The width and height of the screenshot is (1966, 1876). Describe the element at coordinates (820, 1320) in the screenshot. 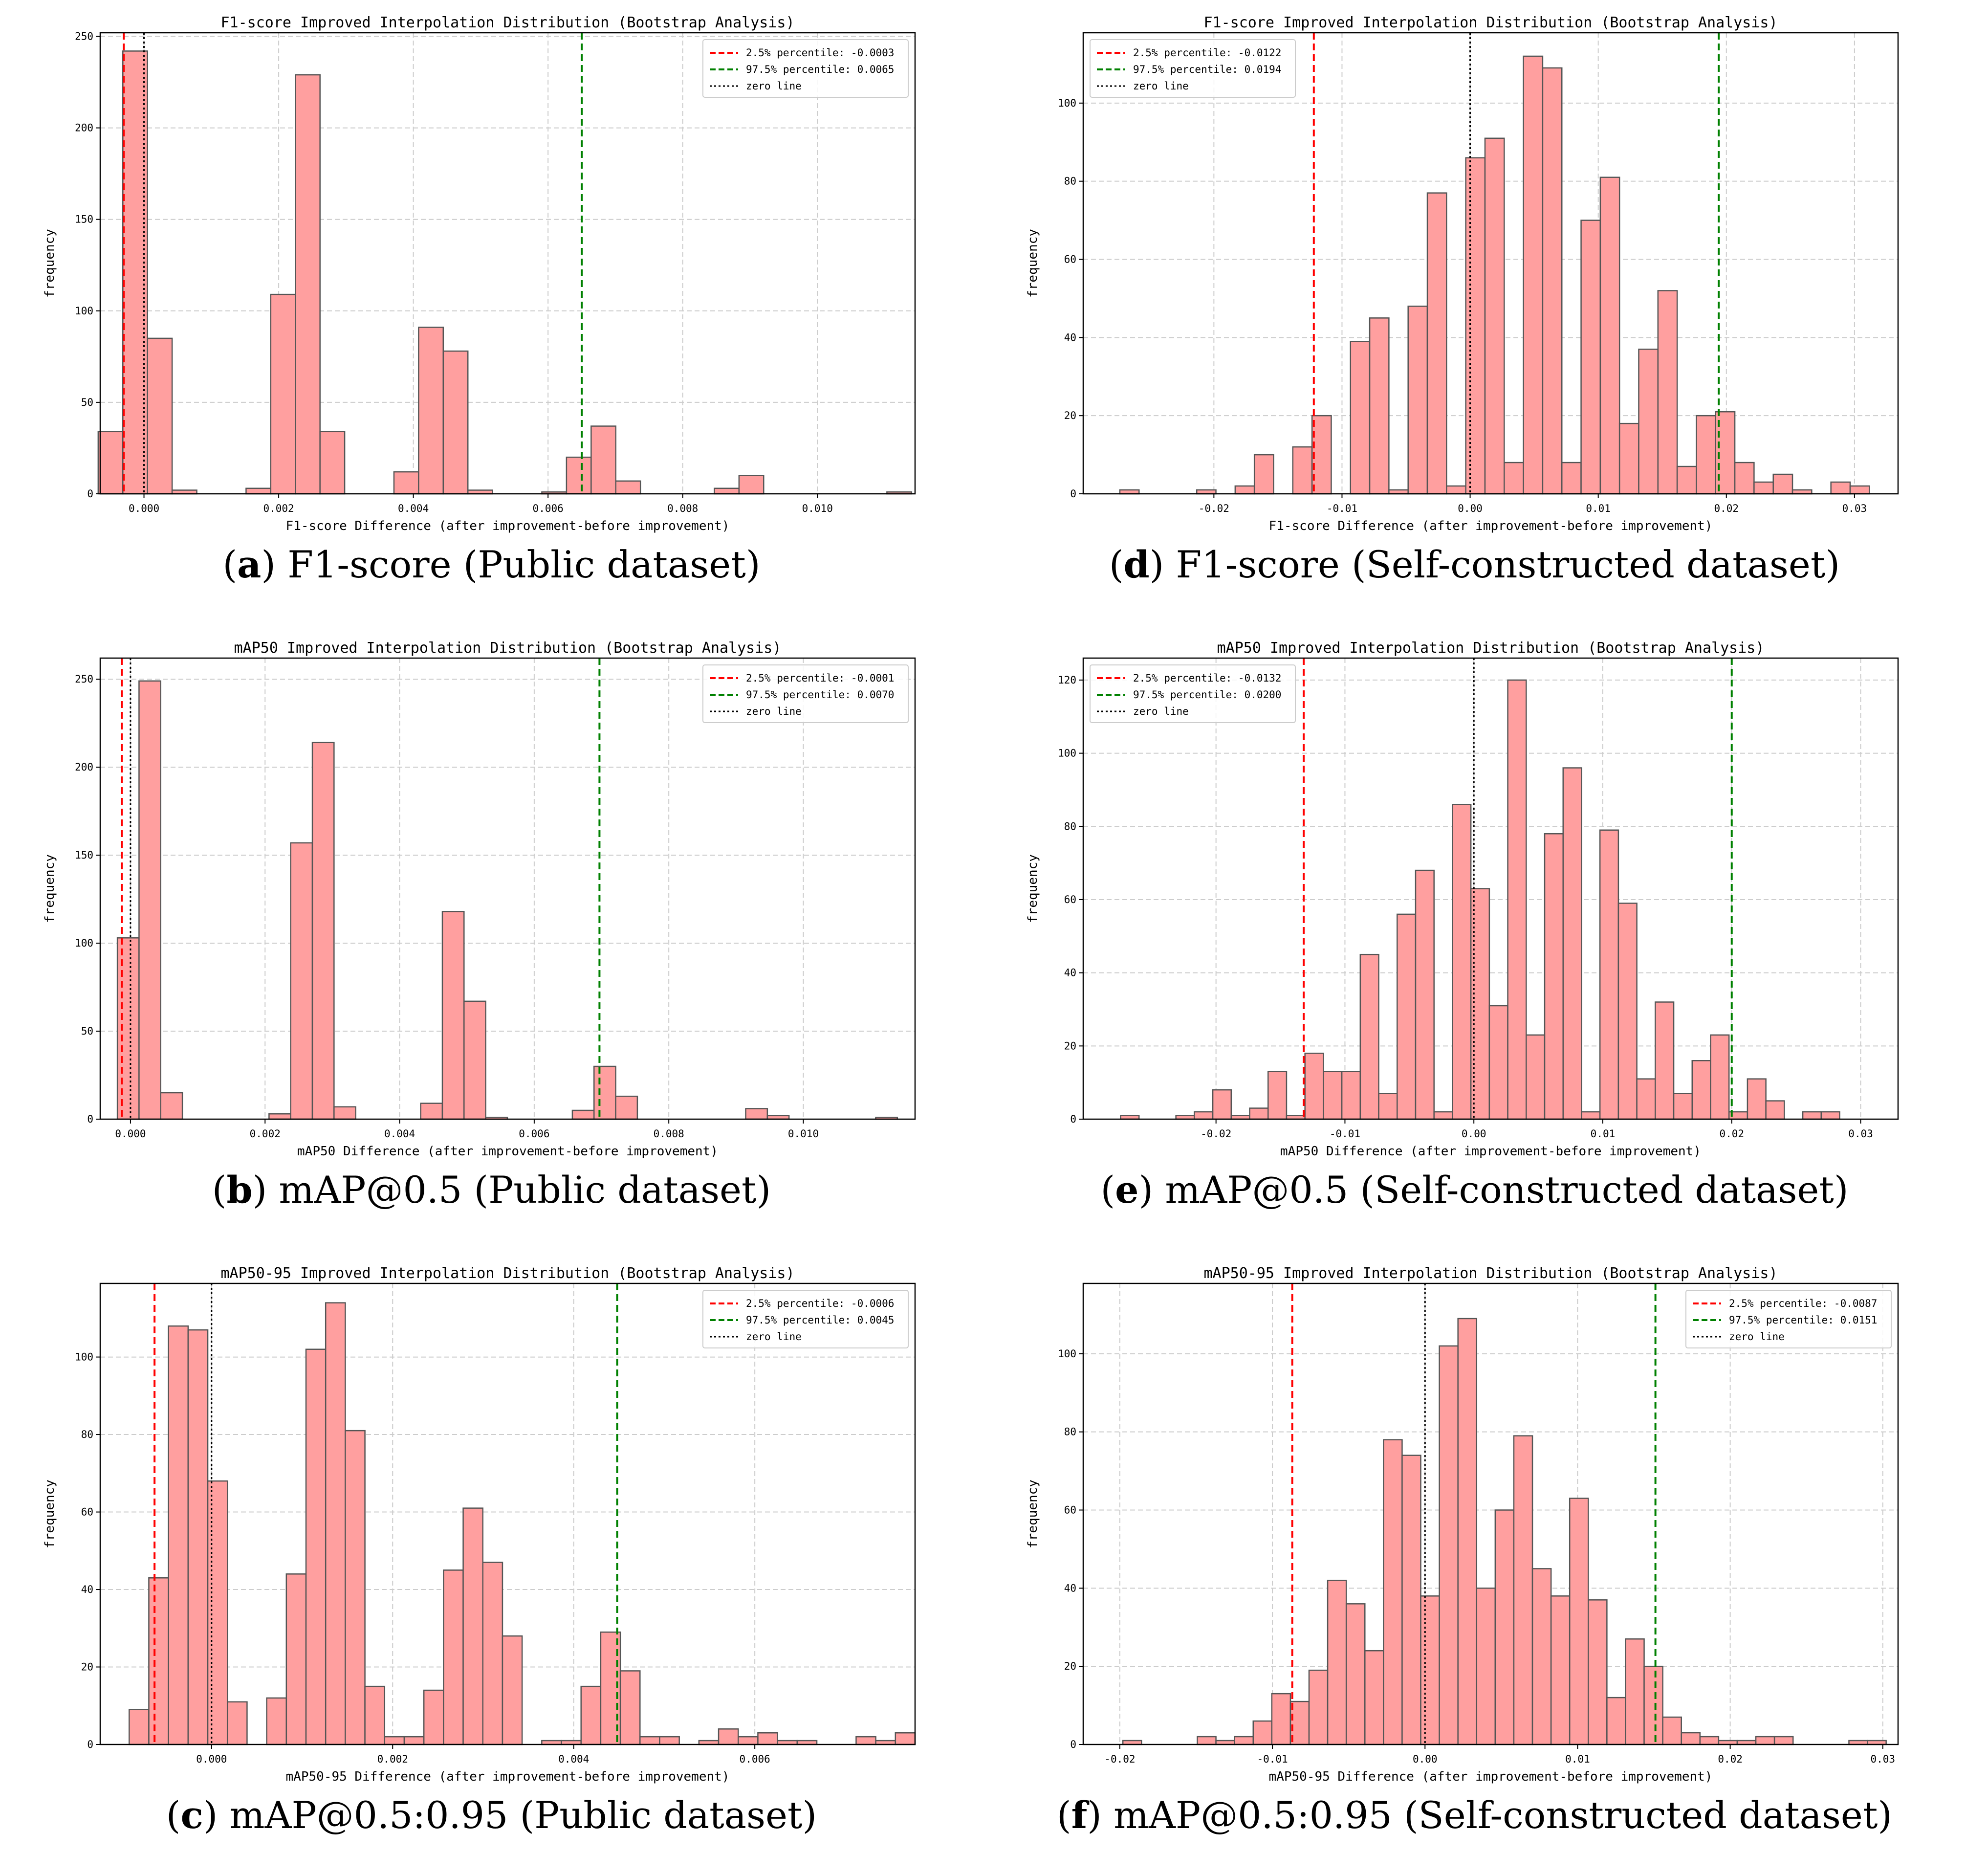

I see `legend-label: 97.5% percentile: 0.0045` at that location.